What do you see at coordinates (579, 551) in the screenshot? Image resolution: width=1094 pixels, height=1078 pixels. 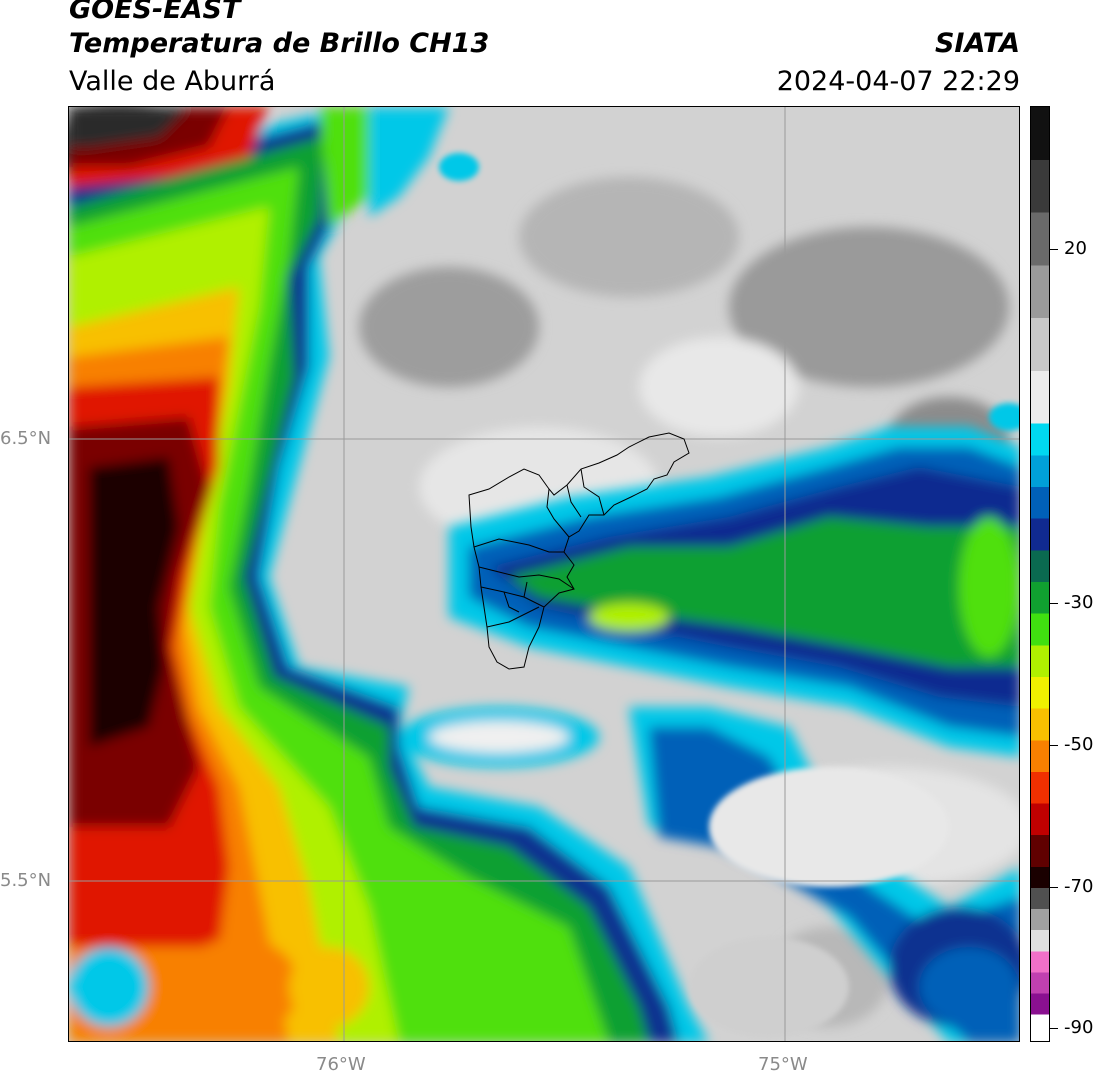 I see `municipal-boundaries` at bounding box center [579, 551].